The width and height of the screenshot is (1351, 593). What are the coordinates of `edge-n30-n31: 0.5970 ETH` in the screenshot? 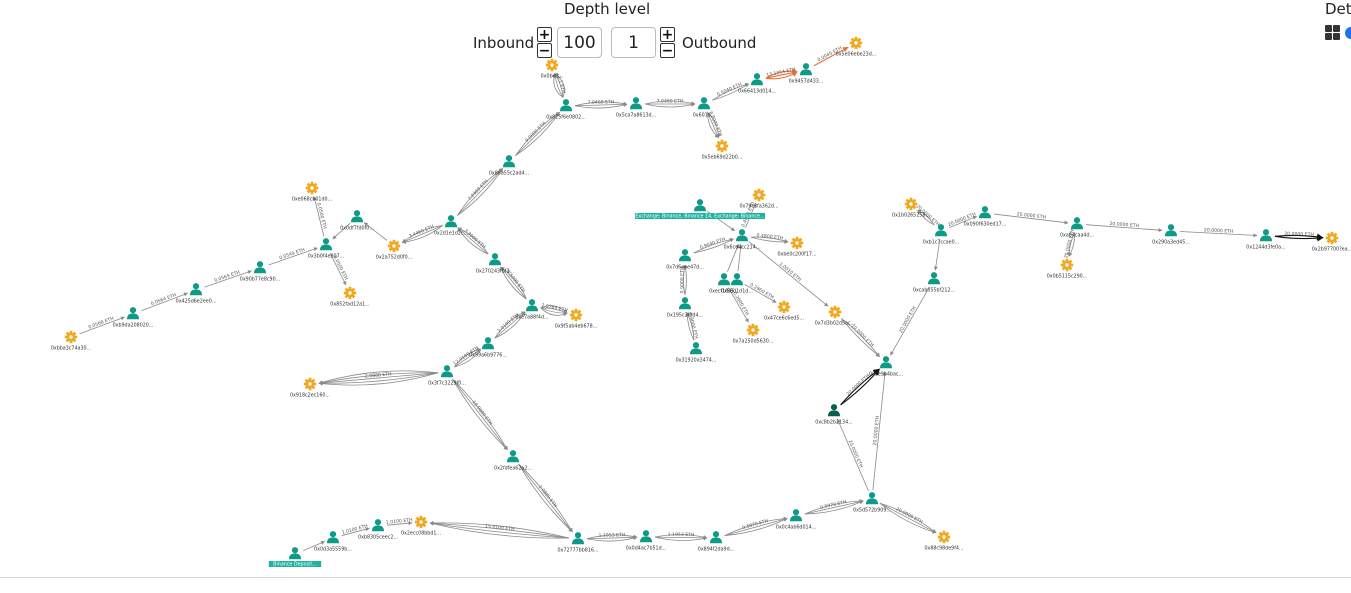 It's located at (834, 507).